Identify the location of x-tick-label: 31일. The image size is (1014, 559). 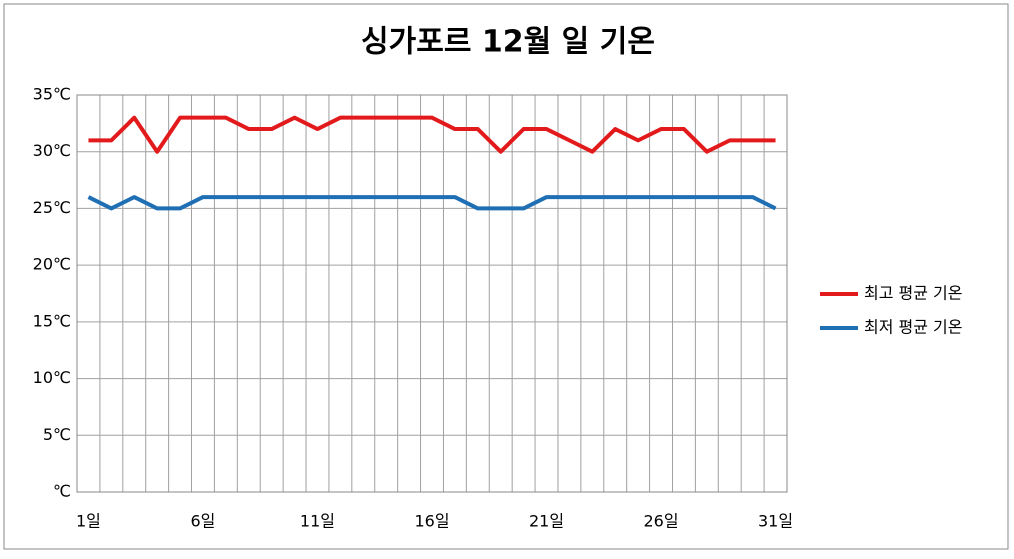
(775, 521).